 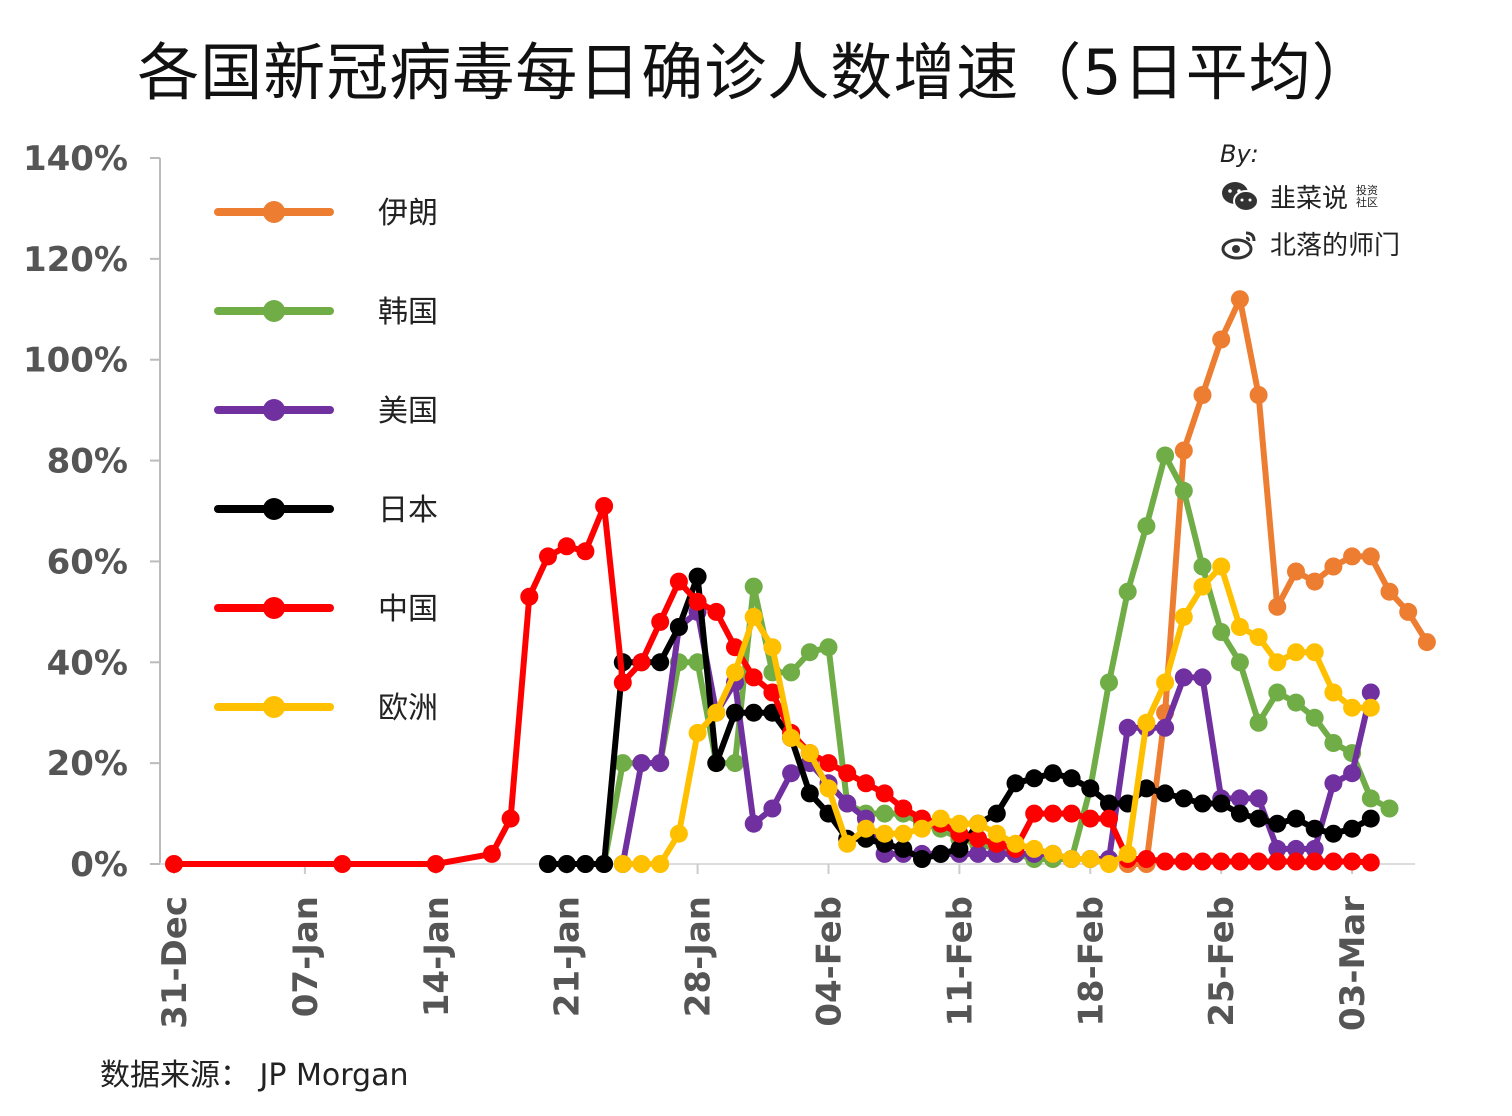 I want to click on x-tick-label: 25-Feb, so click(x=1222, y=961).